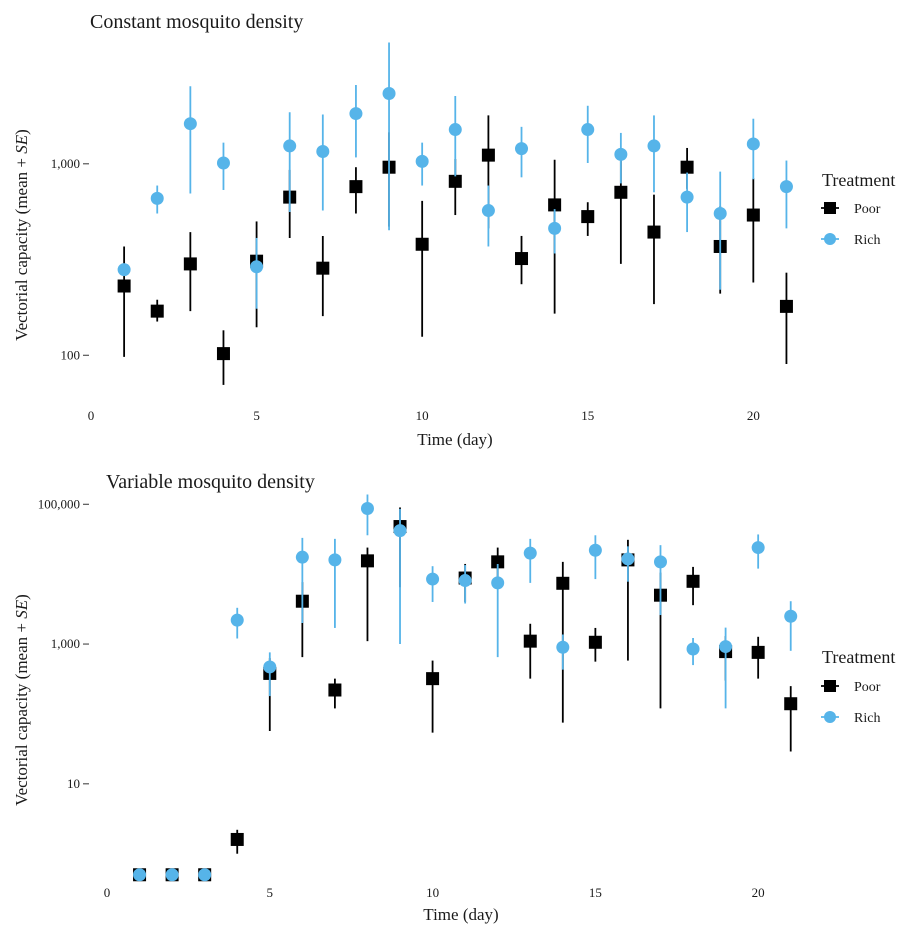 This screenshot has height=928, width=917. I want to click on chart-title: Constant mosquito density, so click(196, 22).